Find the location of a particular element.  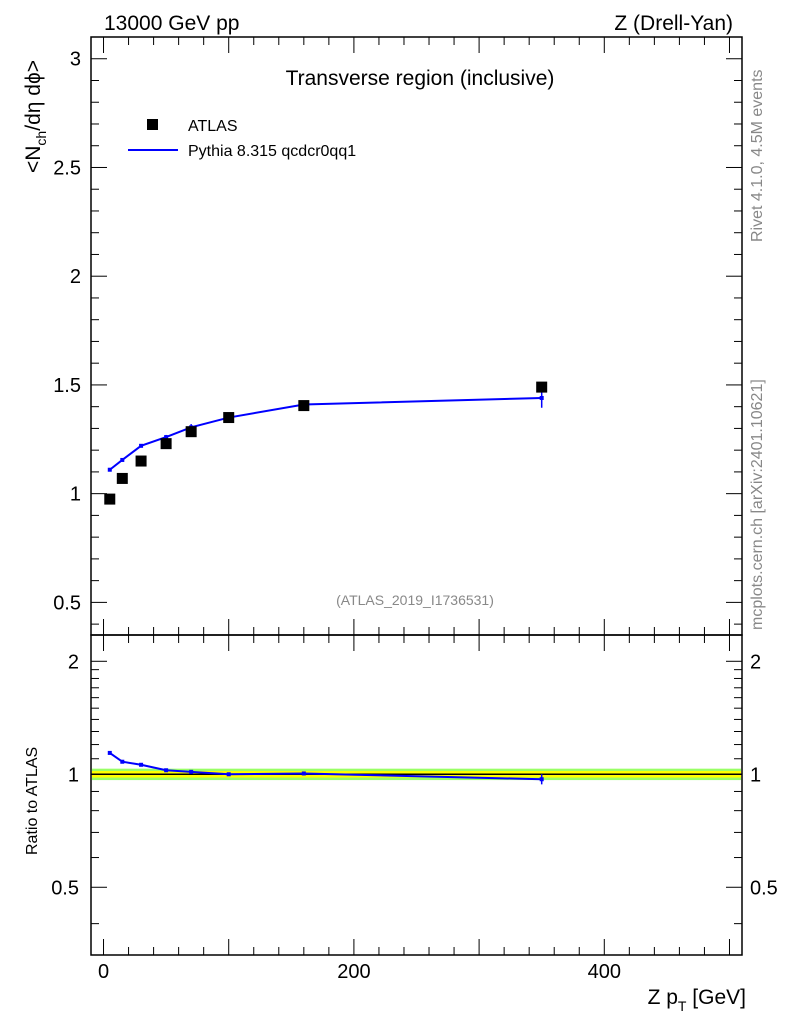

main-y-tick-label: 0.5 is located at coordinates (67, 603).